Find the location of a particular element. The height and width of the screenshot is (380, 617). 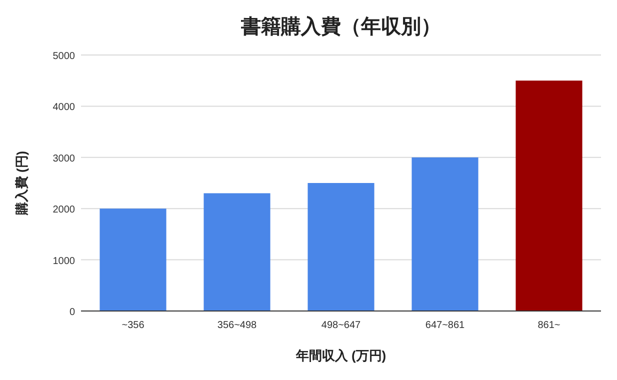

chart-title: 書籍購入費（年収別） is located at coordinates (340, 26).